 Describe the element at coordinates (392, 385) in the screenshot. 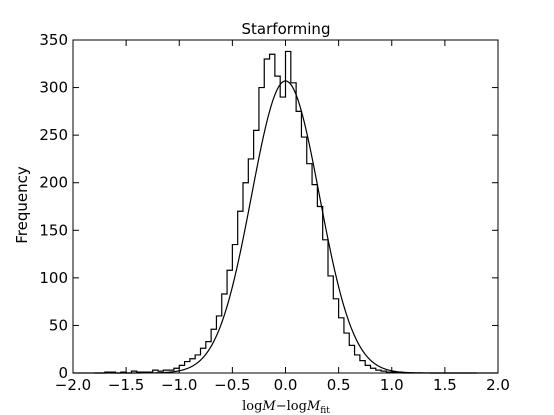

I see `x-tick-label: 1.0` at that location.